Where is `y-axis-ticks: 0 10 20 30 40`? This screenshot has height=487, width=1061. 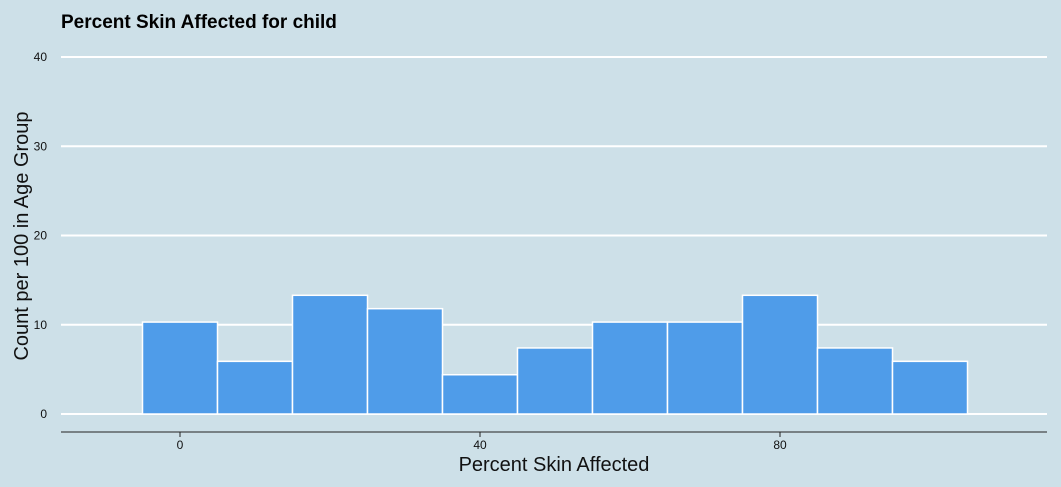 y-axis-ticks: 0 10 20 30 40 is located at coordinates (41, 235).